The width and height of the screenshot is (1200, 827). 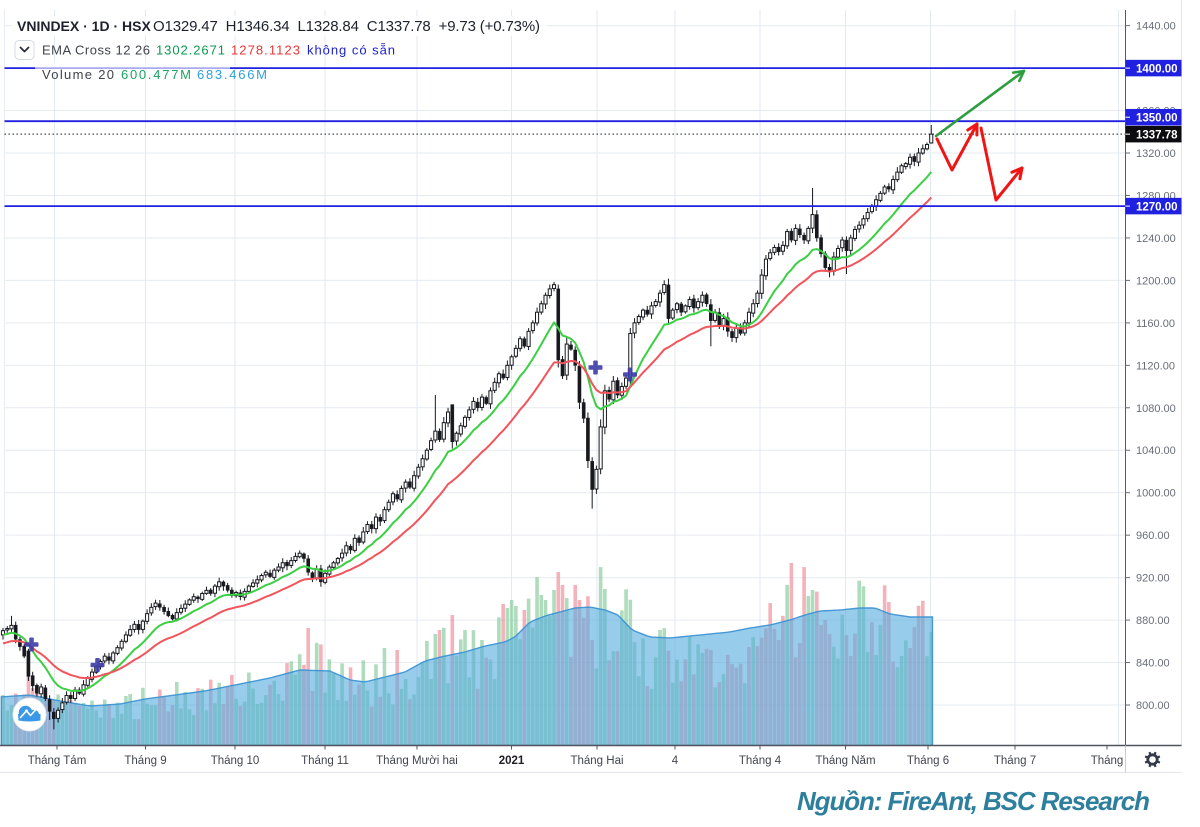 I want to click on svg-text: 1040.00, so click(x=1156, y=451).